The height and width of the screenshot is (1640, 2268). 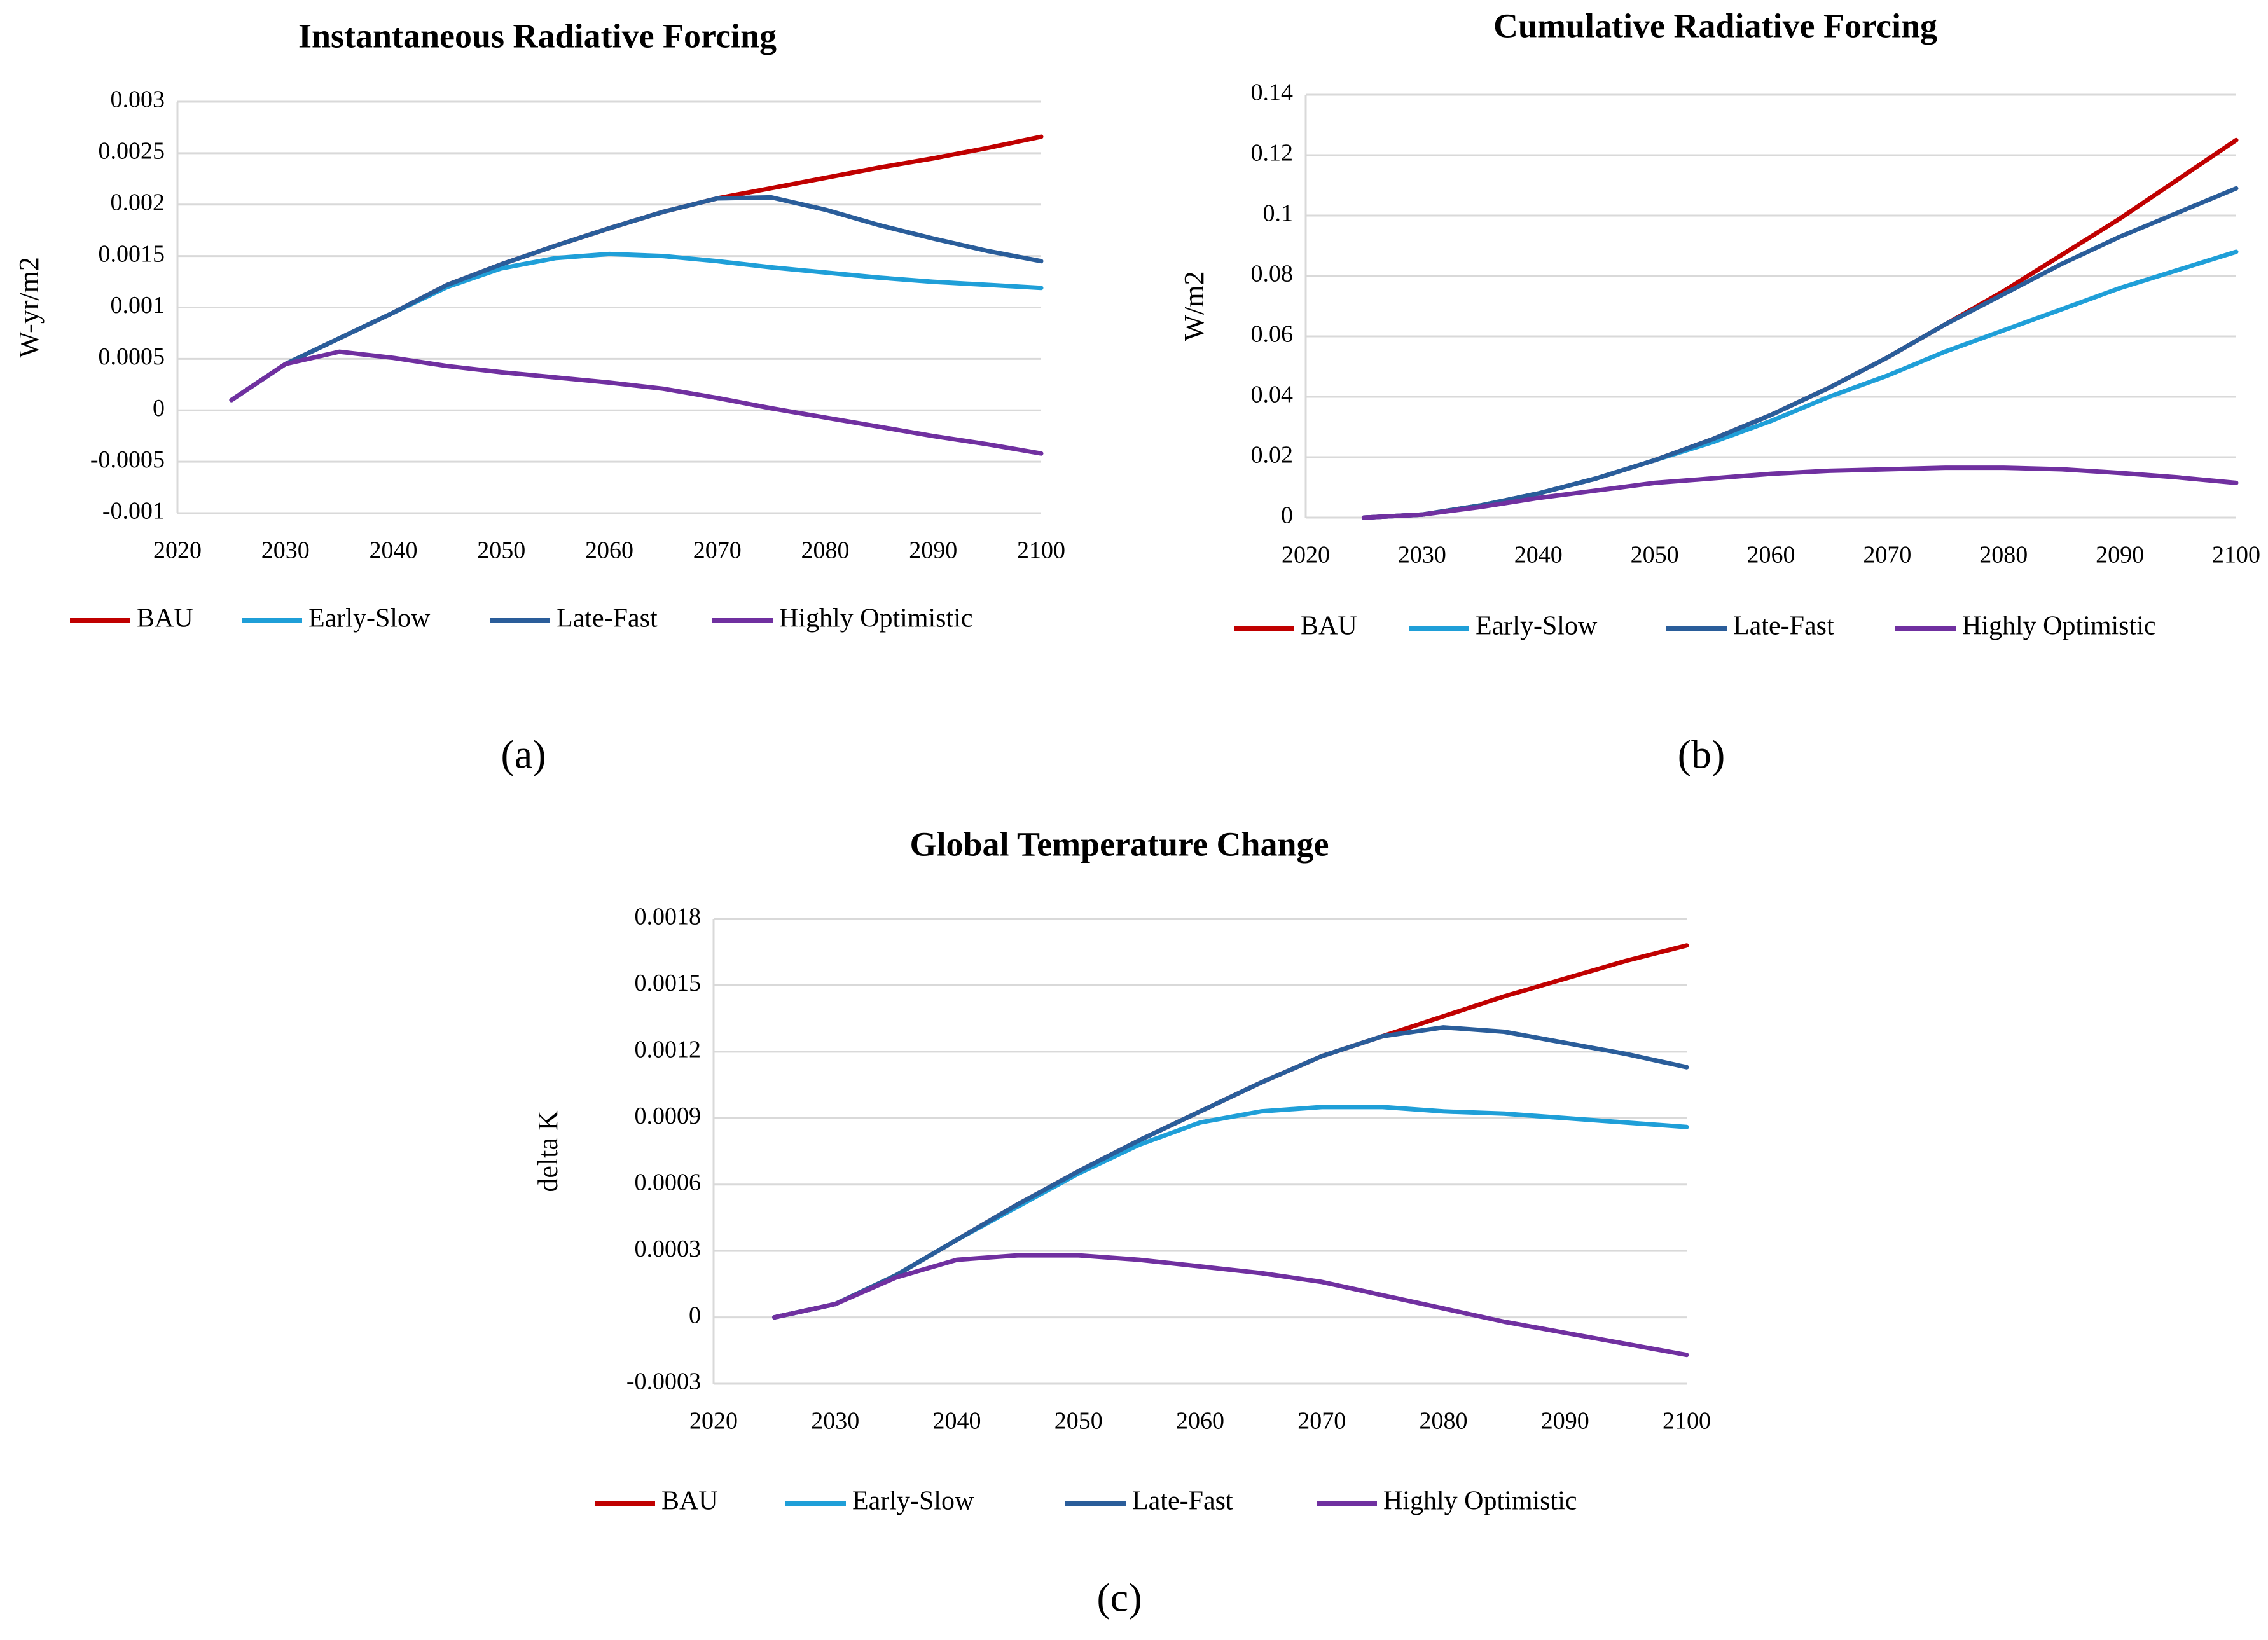 What do you see at coordinates (132, 151) in the screenshot?
I see `y-tick-label: 0.0025` at bounding box center [132, 151].